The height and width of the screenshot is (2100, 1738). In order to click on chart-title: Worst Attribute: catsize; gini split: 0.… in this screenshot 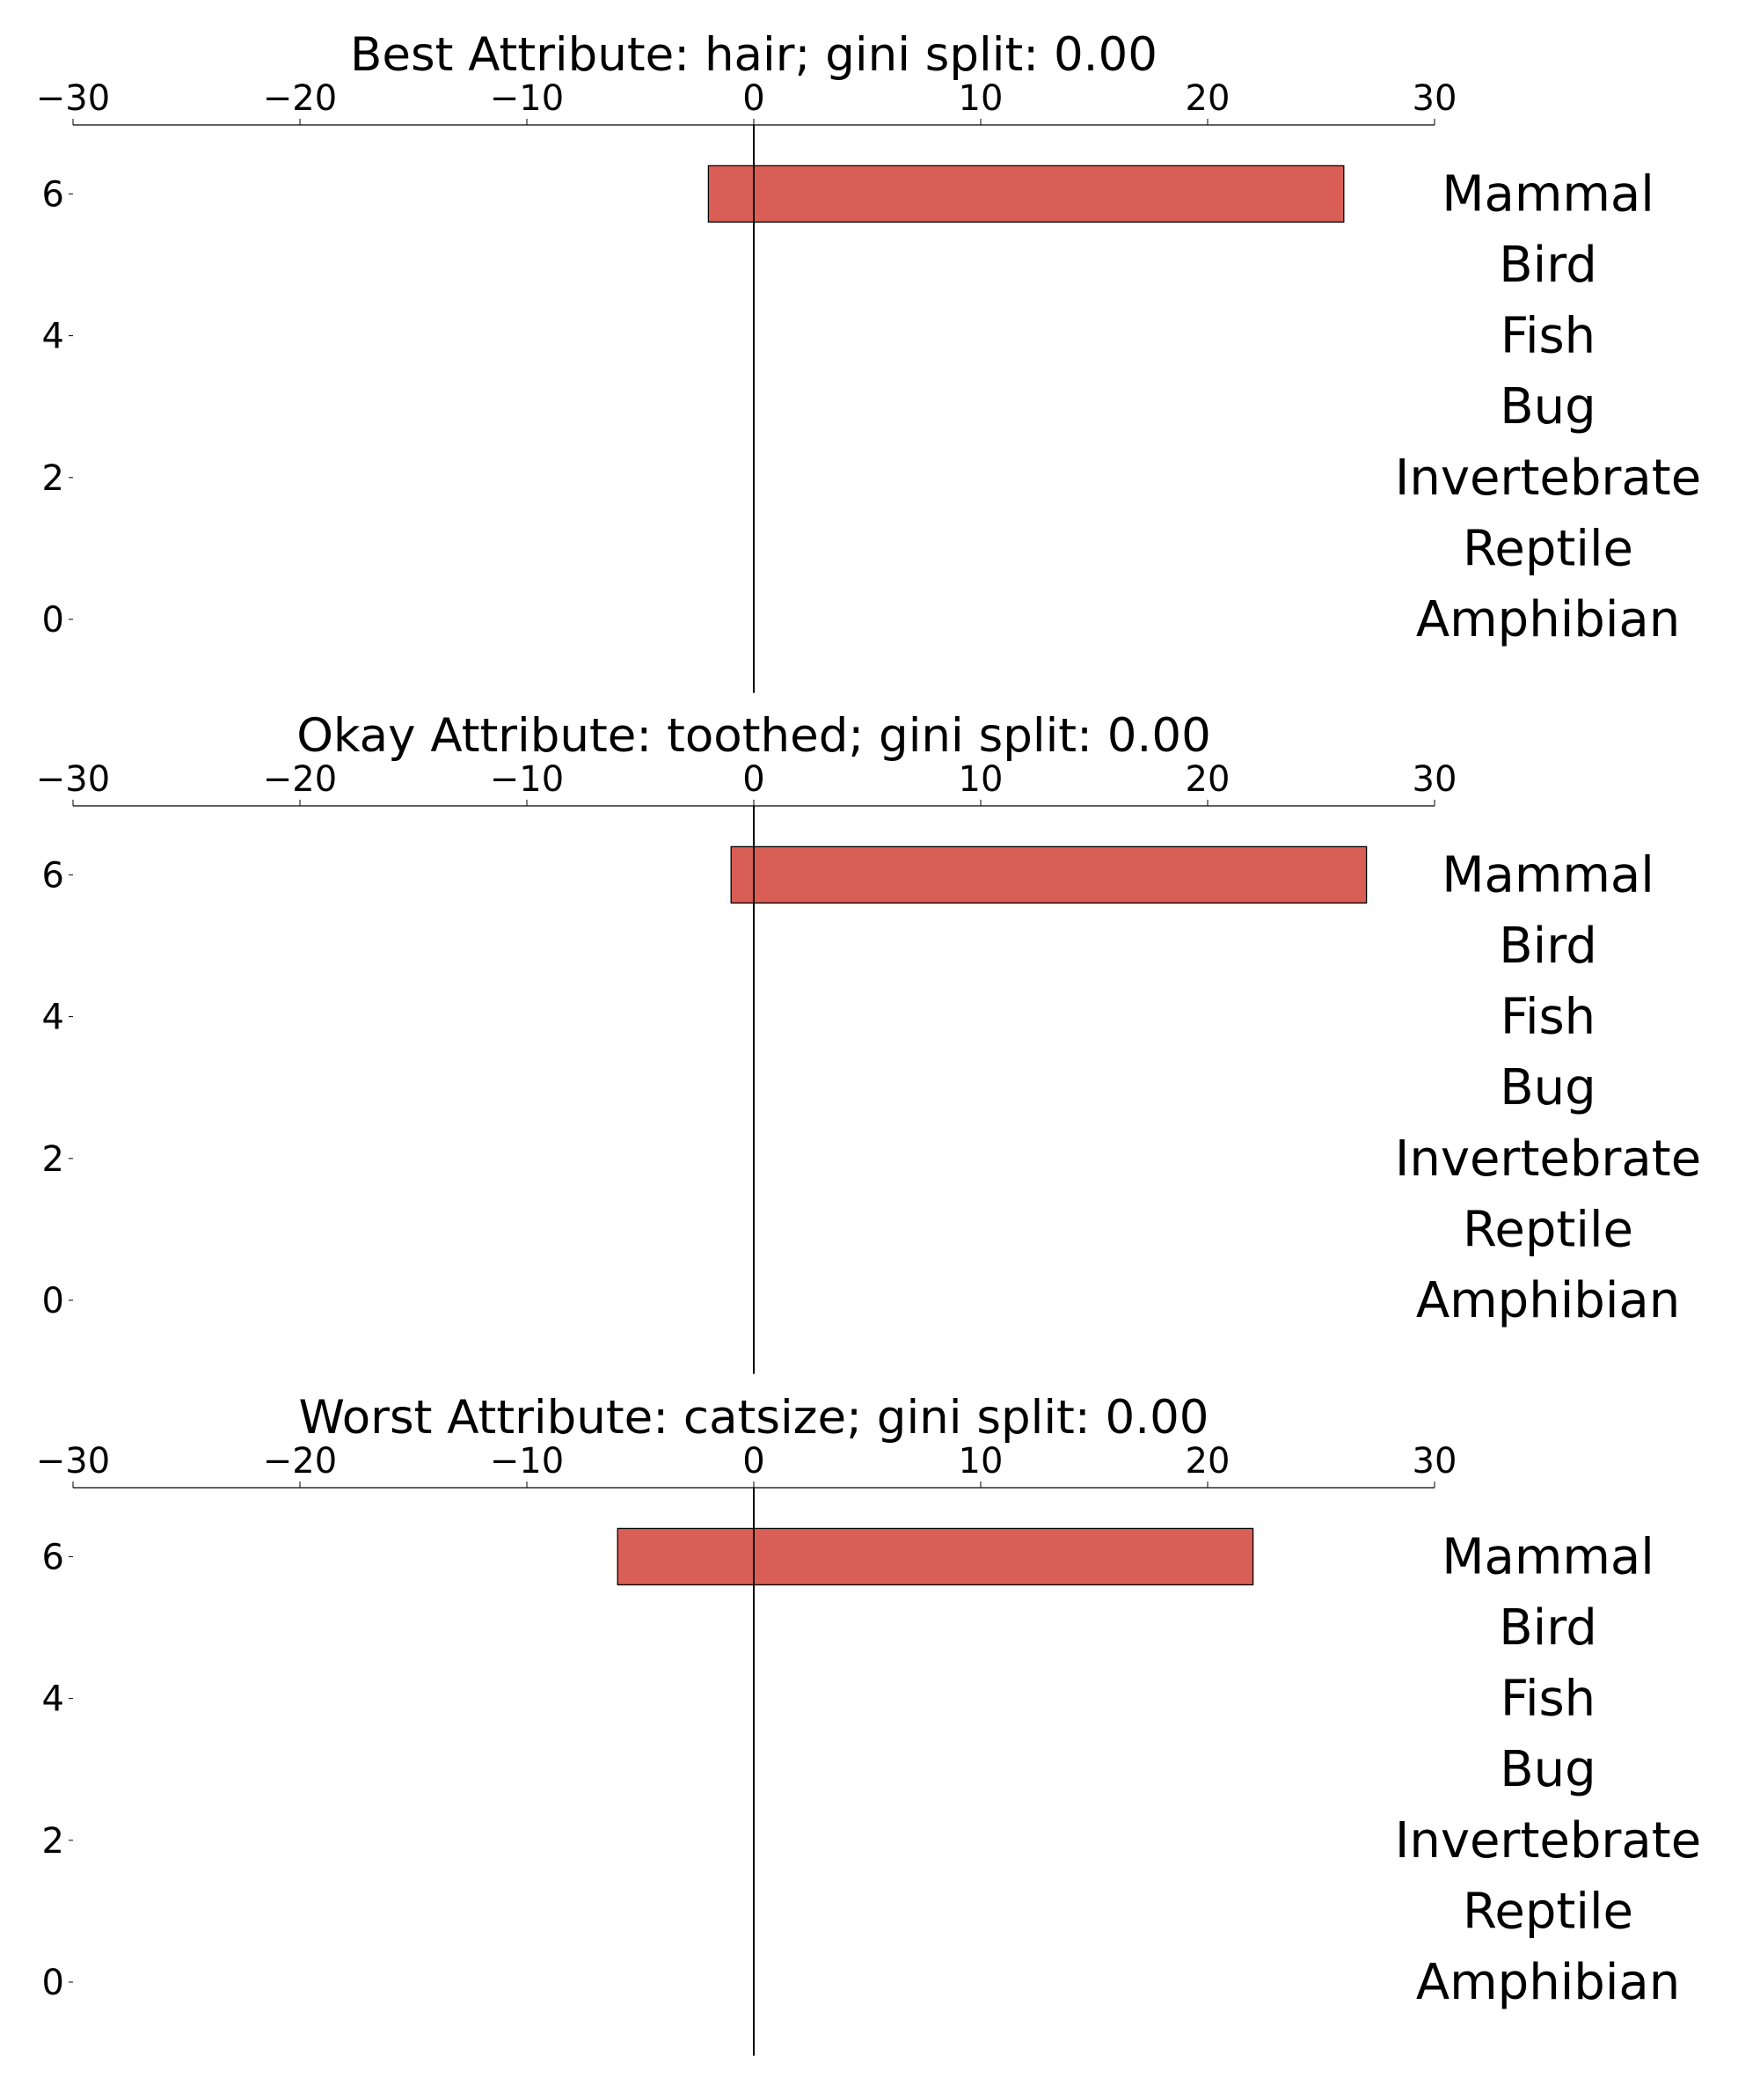, I will do `click(753, 1418)`.